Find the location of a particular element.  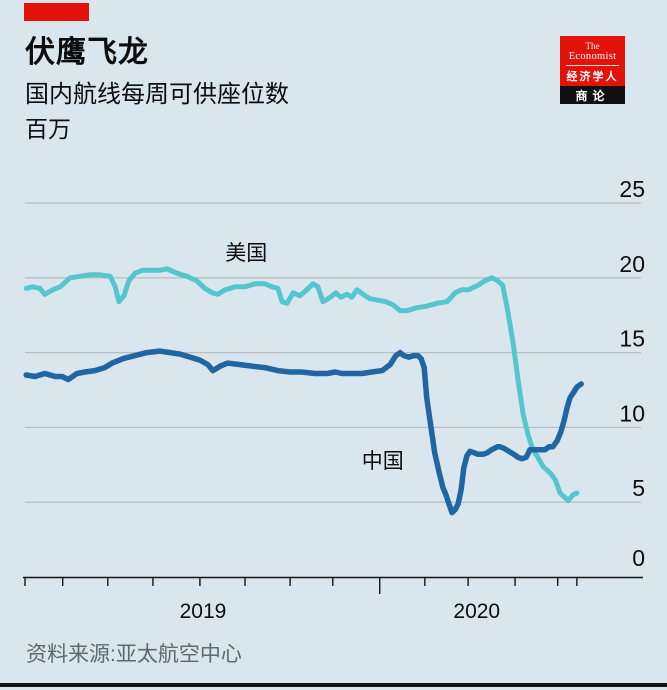

y-axis-label: 5 is located at coordinates (638, 488).